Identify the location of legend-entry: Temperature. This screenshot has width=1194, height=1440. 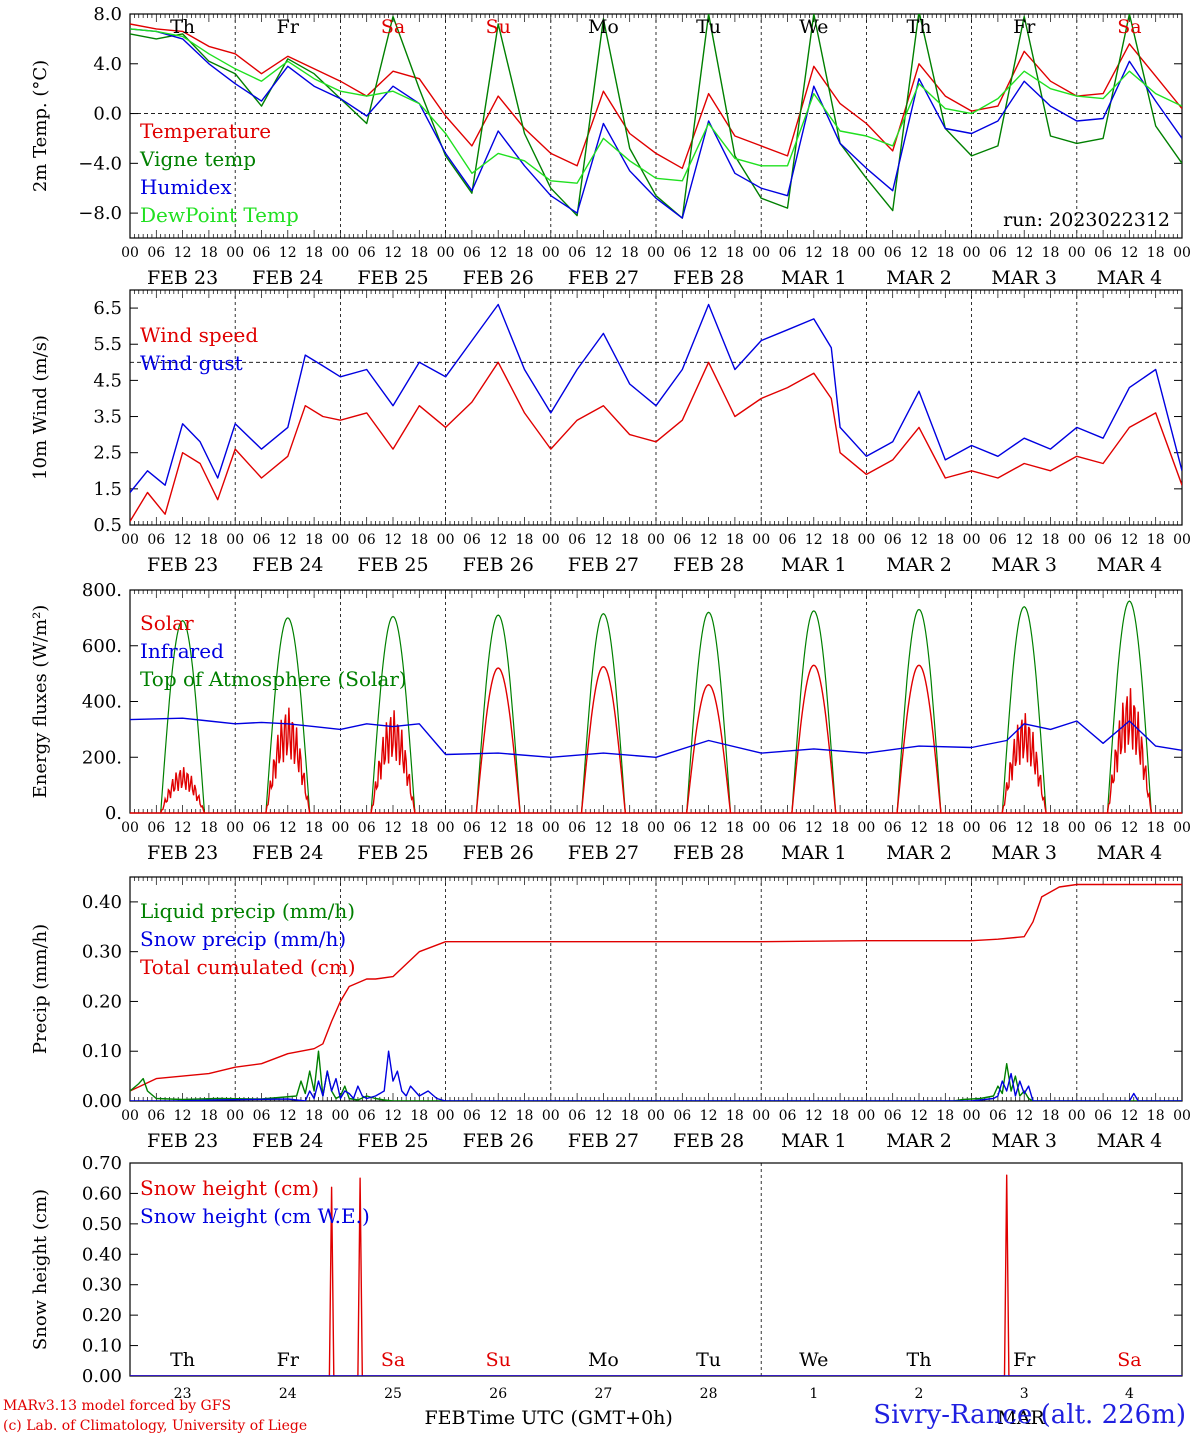
(205, 131).